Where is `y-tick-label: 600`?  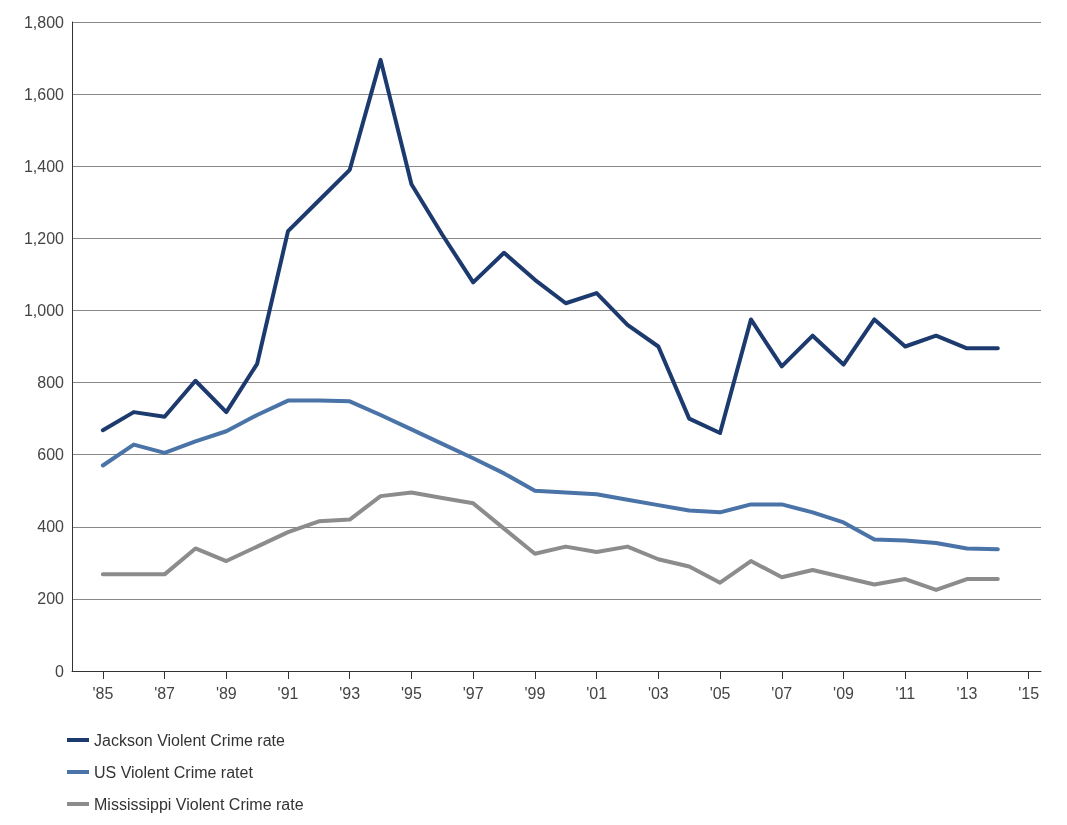
y-tick-label: 600 is located at coordinates (51, 455).